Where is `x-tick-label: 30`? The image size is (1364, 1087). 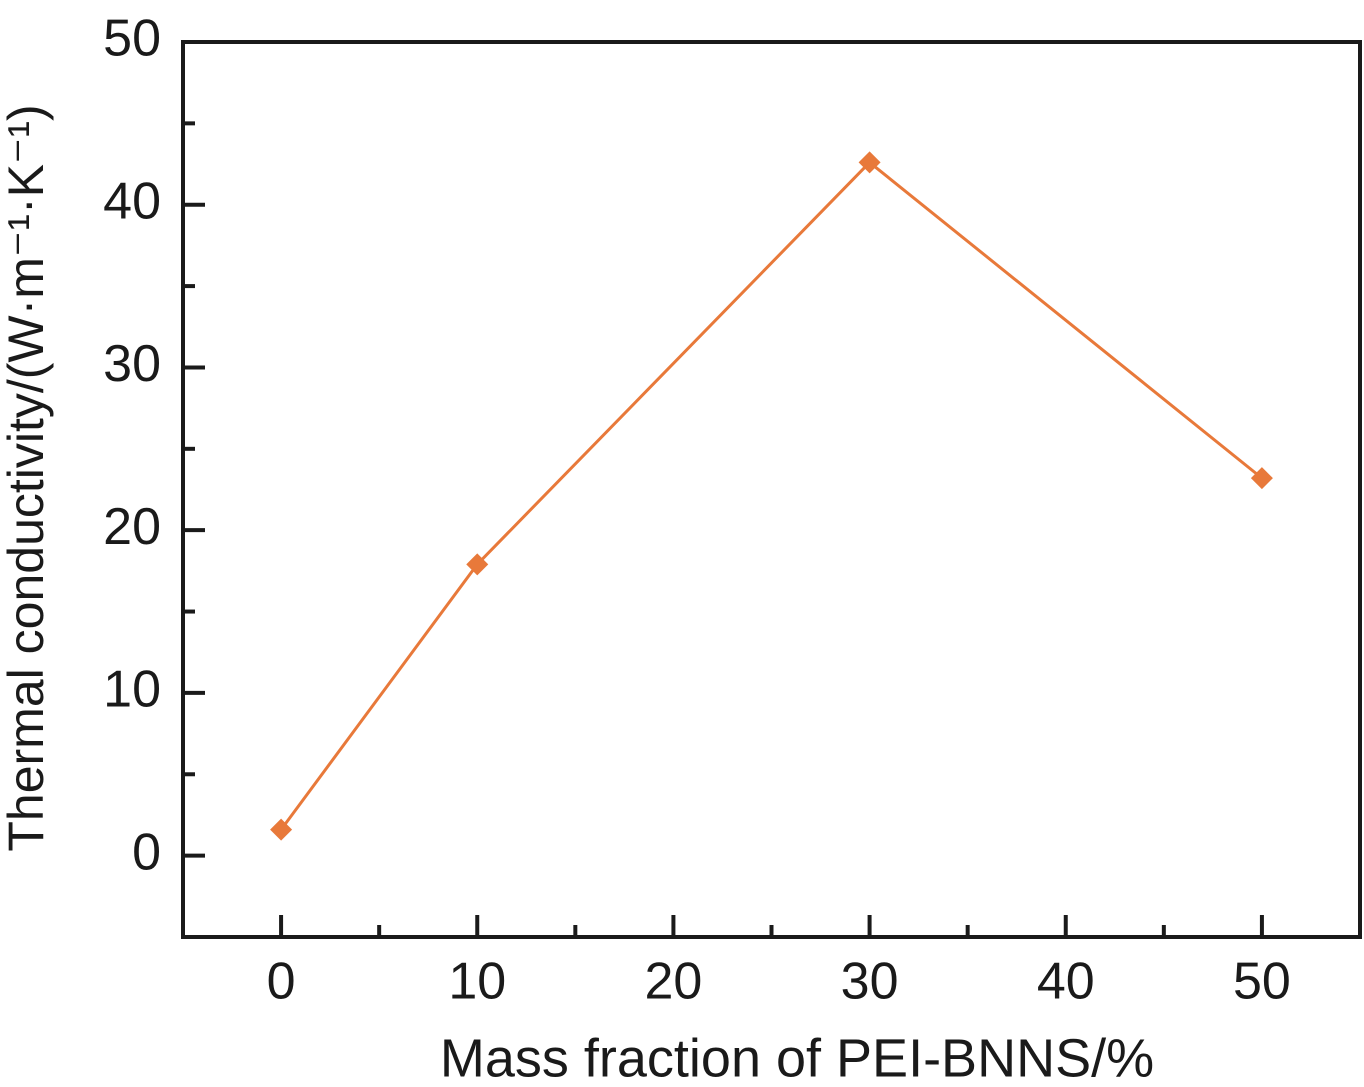 x-tick-label: 30 is located at coordinates (870, 982).